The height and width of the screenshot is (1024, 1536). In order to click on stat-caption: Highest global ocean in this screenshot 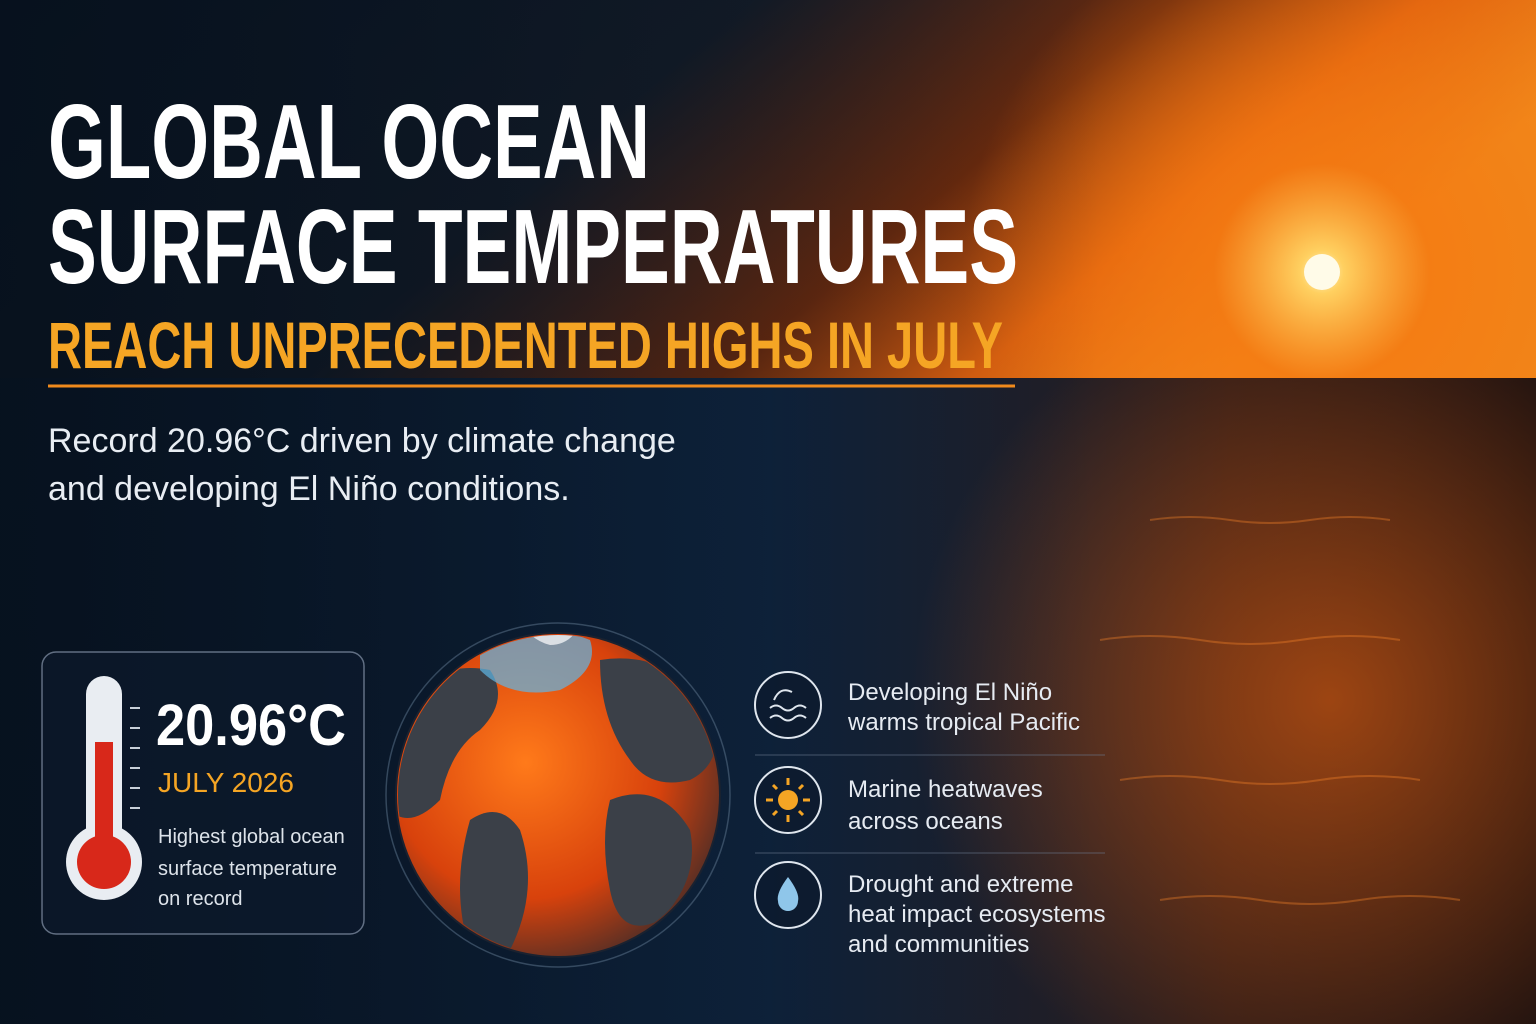, I will do `click(251, 837)`.